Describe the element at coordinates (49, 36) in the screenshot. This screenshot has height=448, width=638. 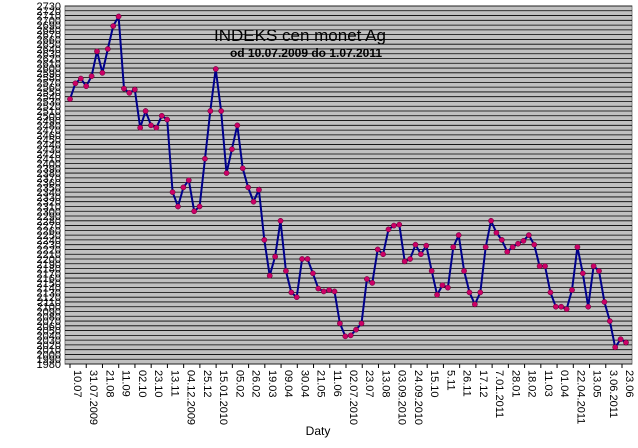
I see `y-tick-label: 2670` at that location.